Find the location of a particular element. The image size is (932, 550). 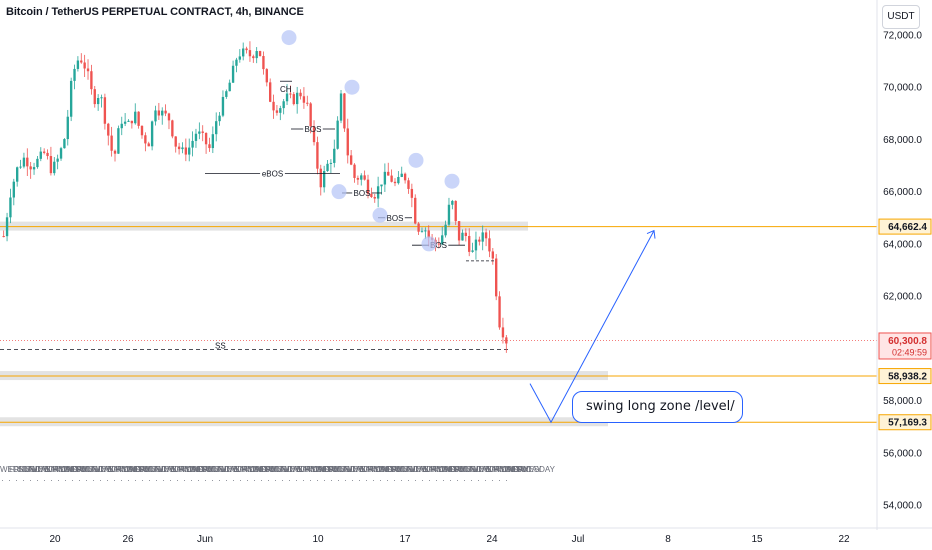

bos-label: BOS is located at coordinates (362, 193).